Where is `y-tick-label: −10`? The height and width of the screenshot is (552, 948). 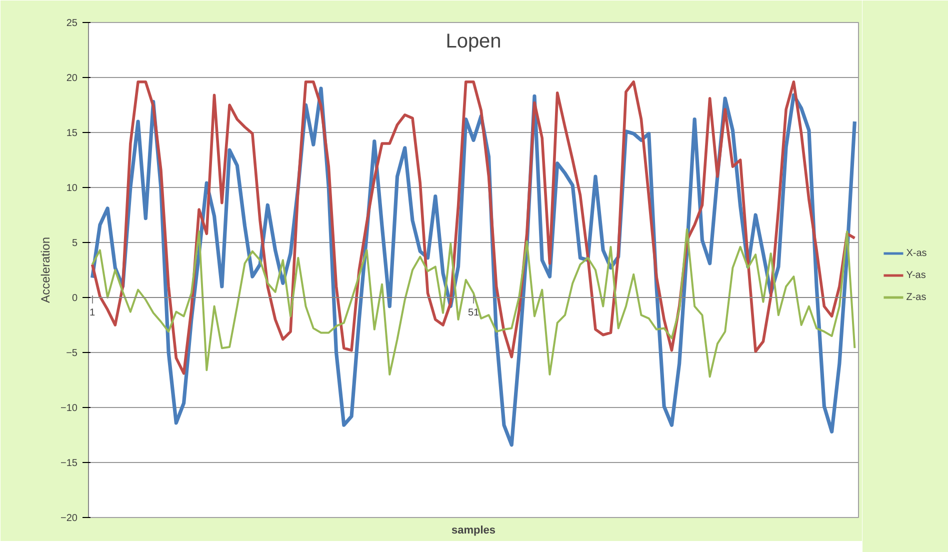 y-tick-label: −10 is located at coordinates (69, 408).